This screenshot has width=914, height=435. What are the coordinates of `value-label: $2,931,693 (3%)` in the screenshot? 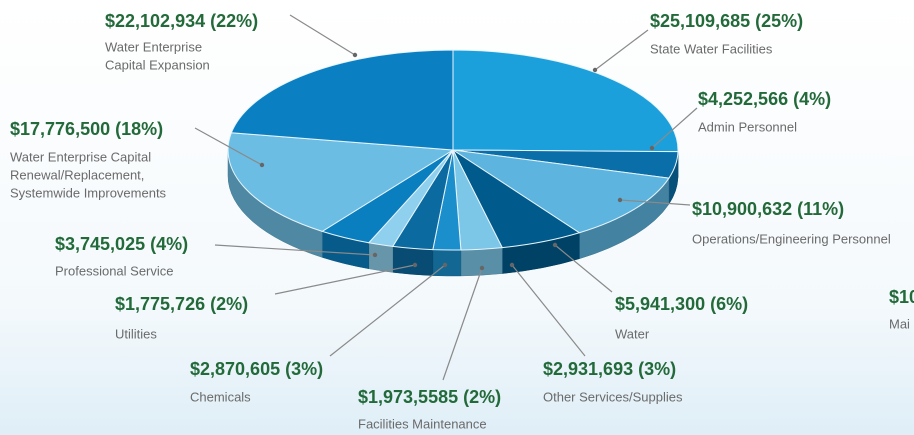 It's located at (609, 369).